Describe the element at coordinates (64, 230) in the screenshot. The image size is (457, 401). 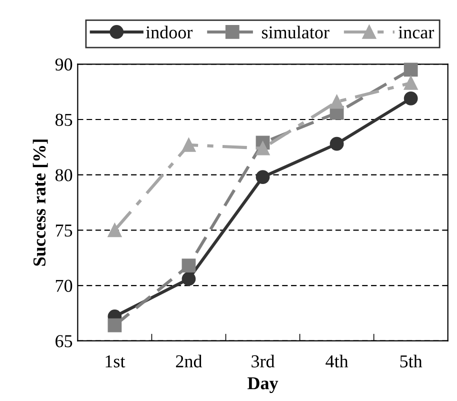
I see `y-tick-label: 75` at that location.